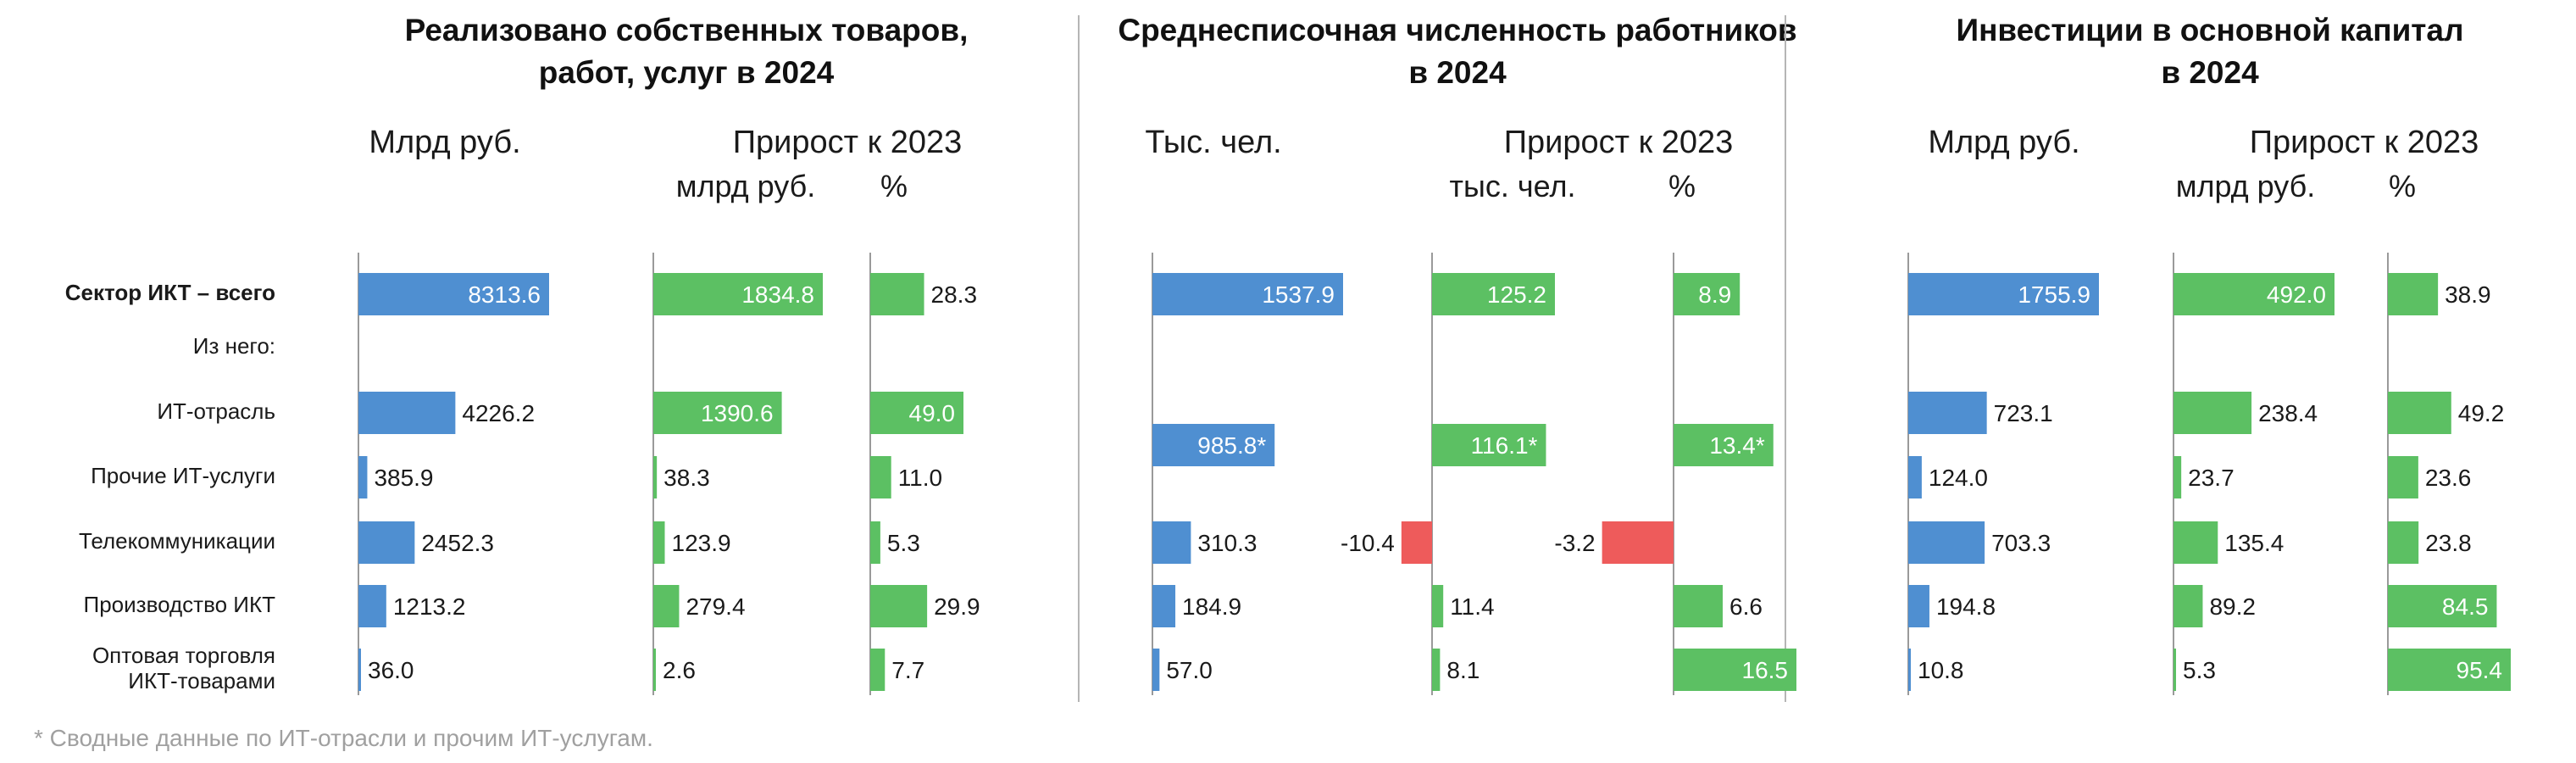  What do you see at coordinates (1368, 543) in the screenshot?
I see `data-label: -10.4` at bounding box center [1368, 543].